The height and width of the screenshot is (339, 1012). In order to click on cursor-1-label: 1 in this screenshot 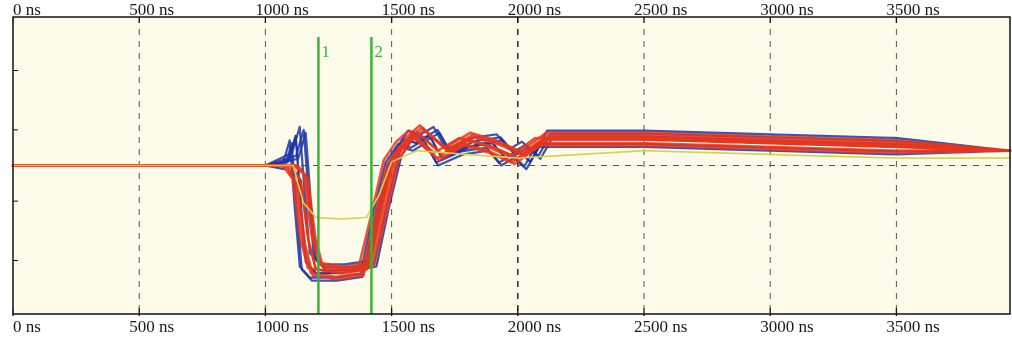, I will do `click(325, 51)`.